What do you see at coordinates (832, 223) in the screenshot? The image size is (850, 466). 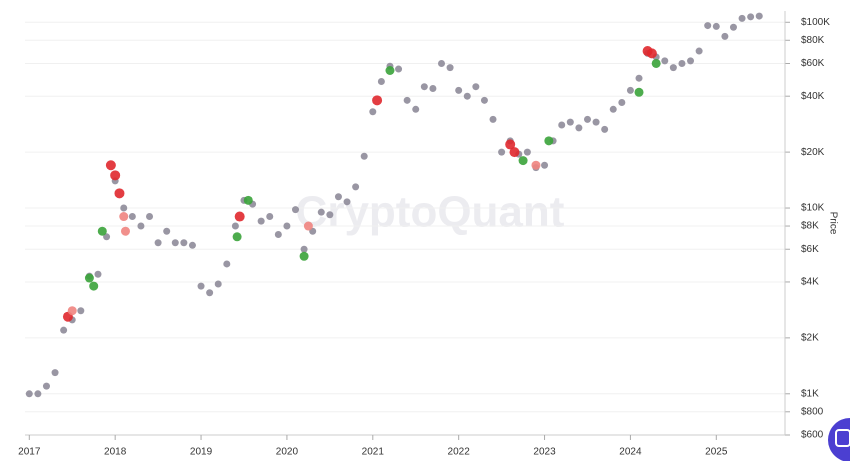 I see `y-axis-label: Price` at bounding box center [832, 223].